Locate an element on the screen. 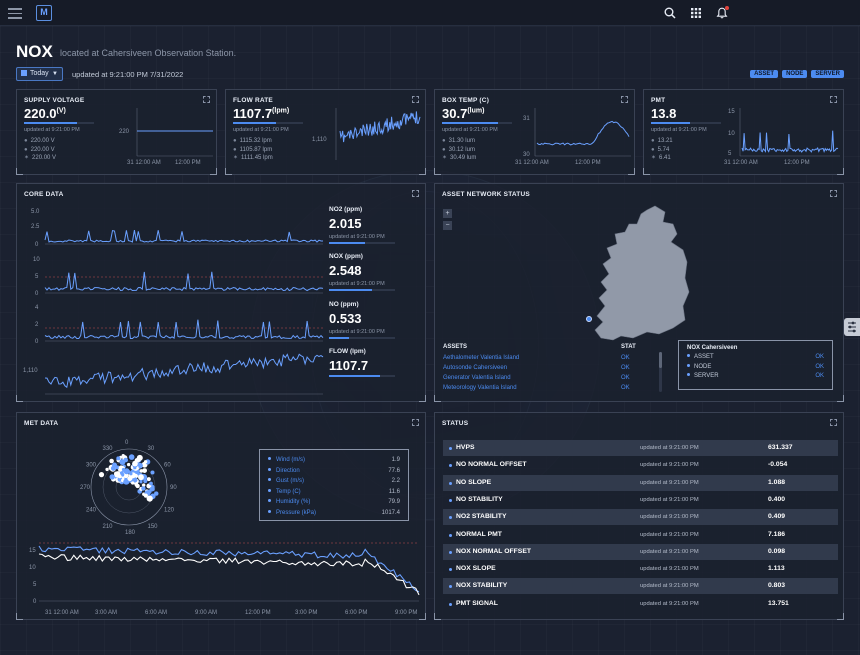 This screenshot has height=655, width=860. list-item: ASSET OK is located at coordinates (755, 359).